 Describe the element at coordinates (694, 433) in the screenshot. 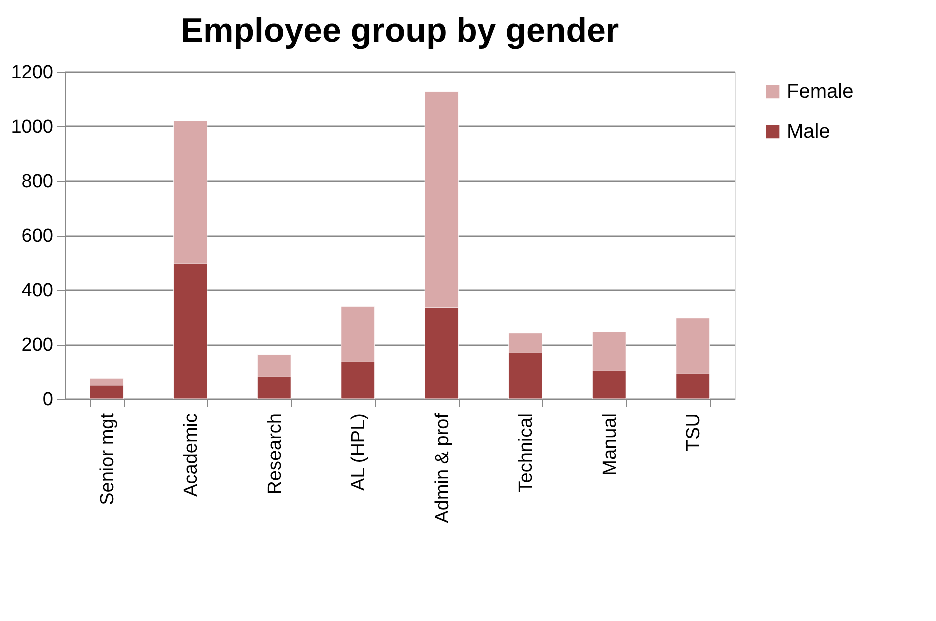

I see `x-tick-label: TSU` at that location.